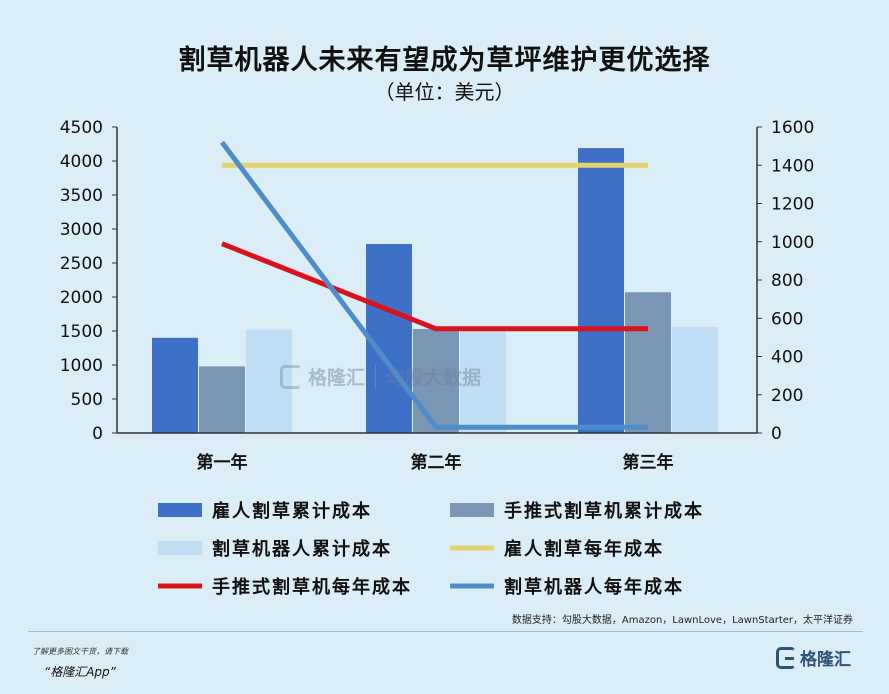 The height and width of the screenshot is (694, 889). I want to click on watermark-brand: 格隆汇, so click(337, 378).